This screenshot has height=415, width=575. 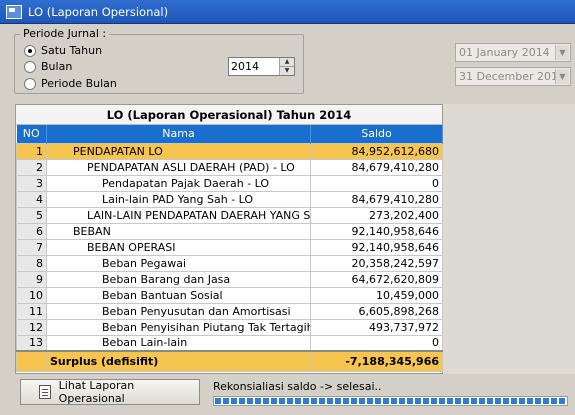 I want to click on table-row: 13 Beban Lain-lain 0, so click(x=229, y=343).